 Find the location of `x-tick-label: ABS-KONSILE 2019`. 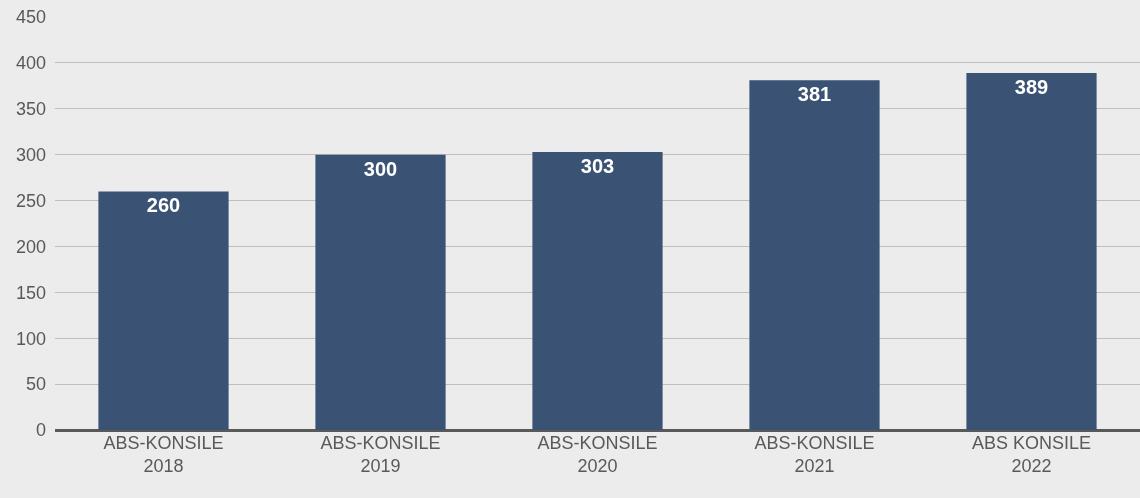

x-tick-label: ABS-KONSILE 2019 is located at coordinates (380, 455).